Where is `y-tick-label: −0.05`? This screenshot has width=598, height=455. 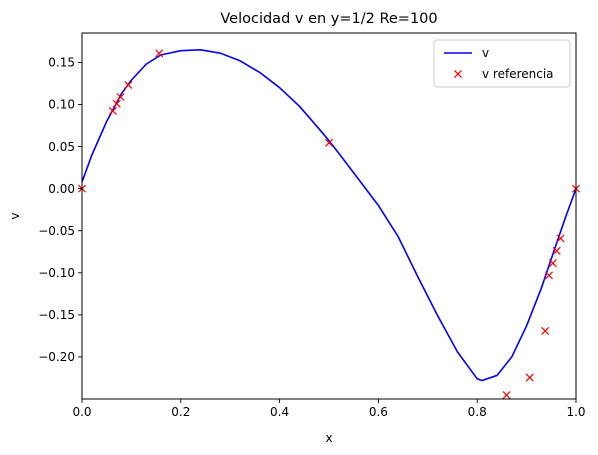 y-tick-label: −0.05 is located at coordinates (56, 231).